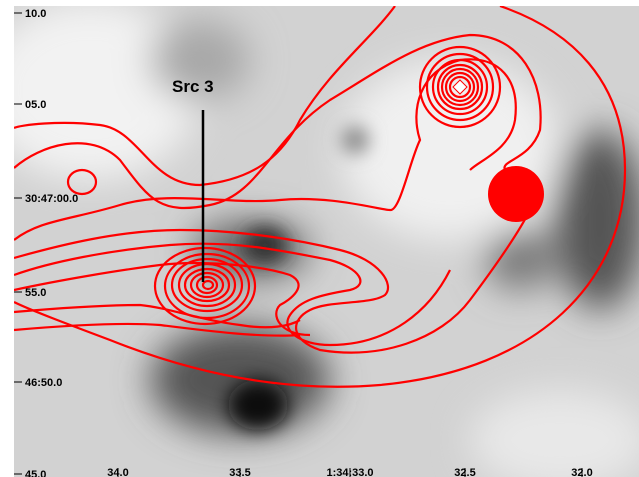  I want to click on x-tick-label: 32.0, so click(581, 472).